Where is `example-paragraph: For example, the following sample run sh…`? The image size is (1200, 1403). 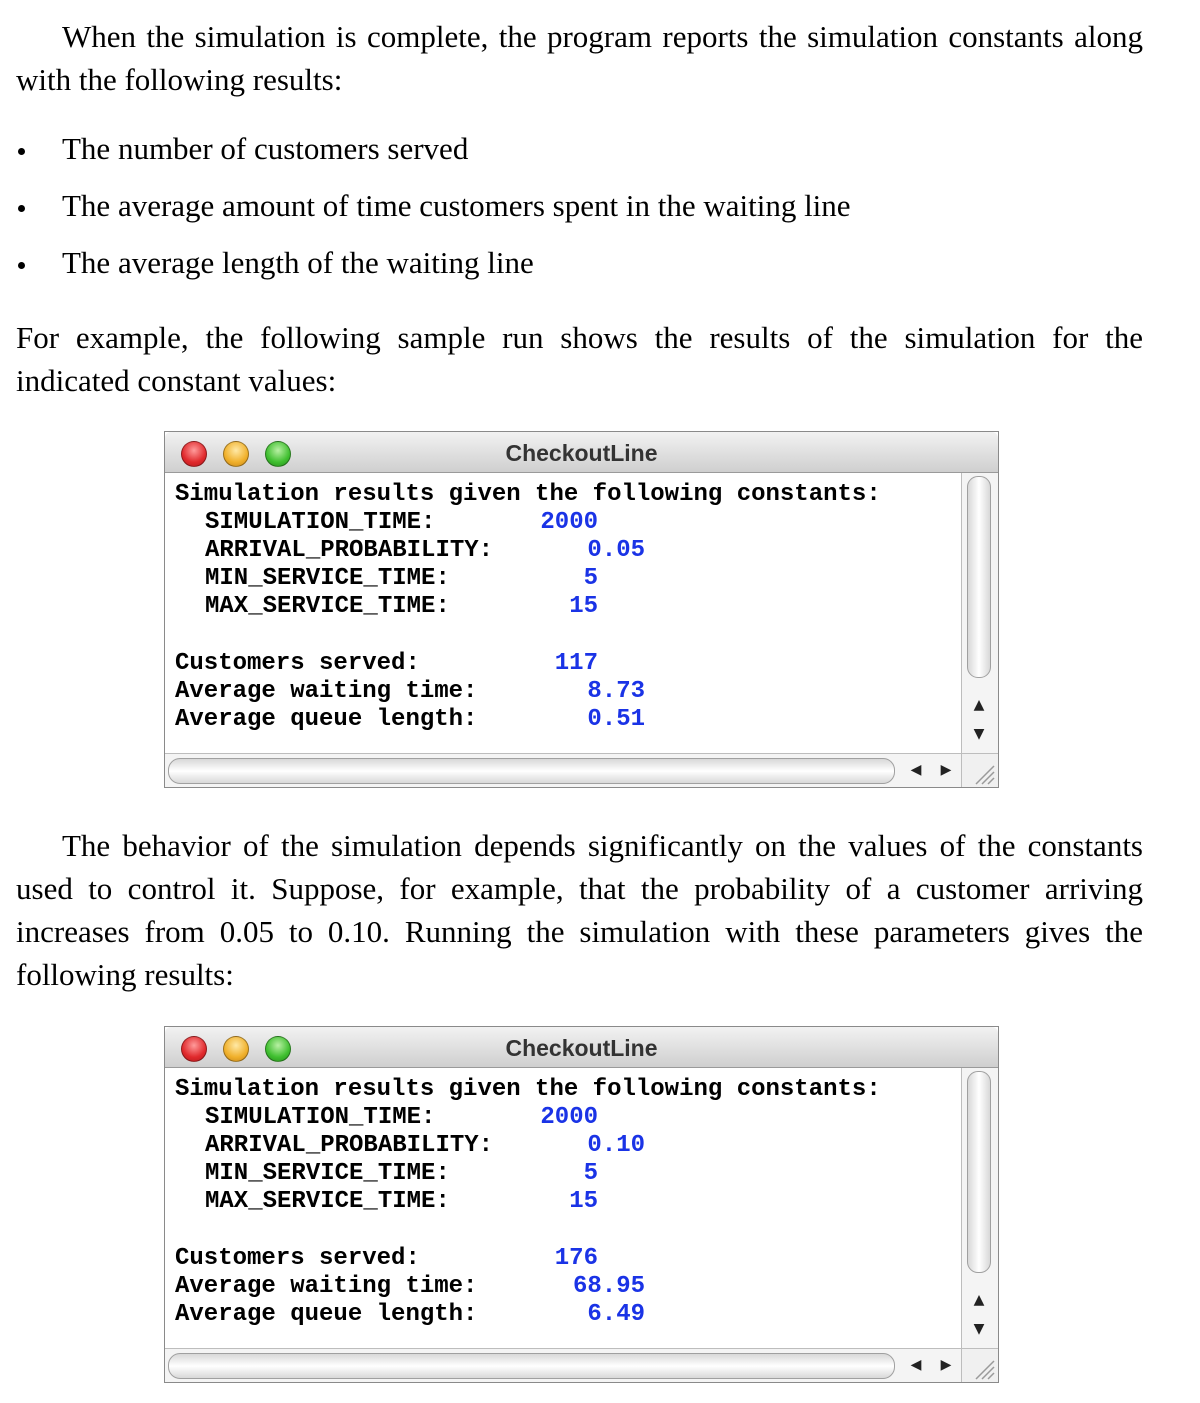 example-paragraph: For example, the following sample run sh… is located at coordinates (579, 359).